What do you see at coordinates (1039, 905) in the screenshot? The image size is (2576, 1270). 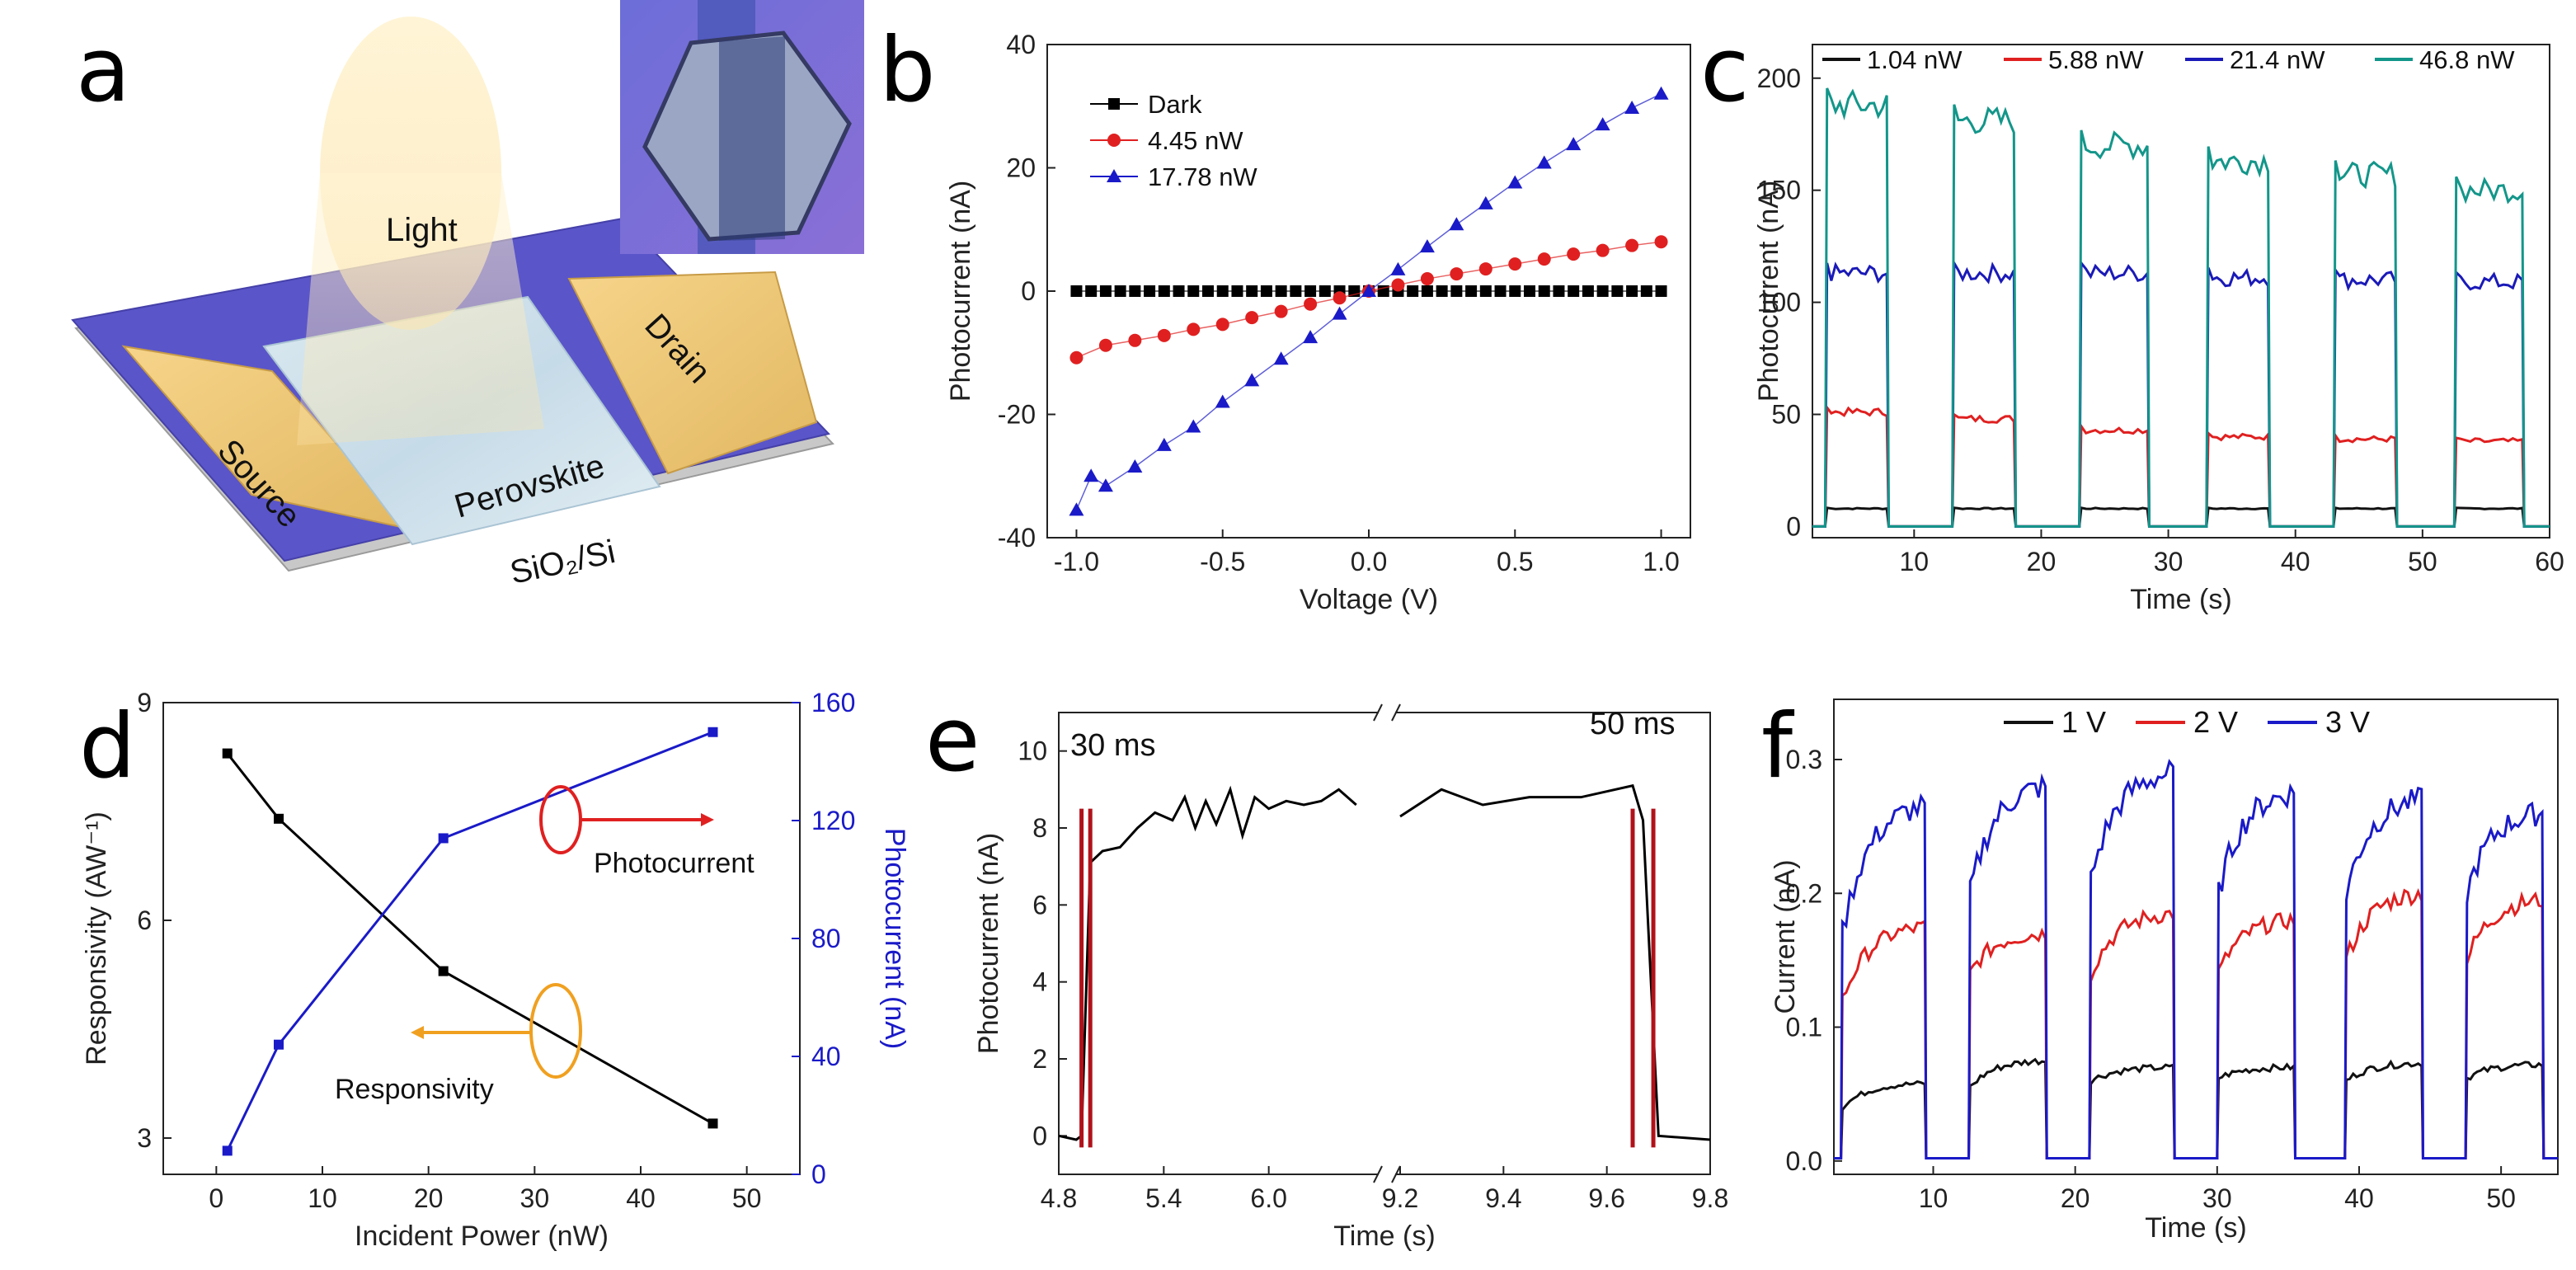 I see `e-y-tick-label: 6` at bounding box center [1039, 905].